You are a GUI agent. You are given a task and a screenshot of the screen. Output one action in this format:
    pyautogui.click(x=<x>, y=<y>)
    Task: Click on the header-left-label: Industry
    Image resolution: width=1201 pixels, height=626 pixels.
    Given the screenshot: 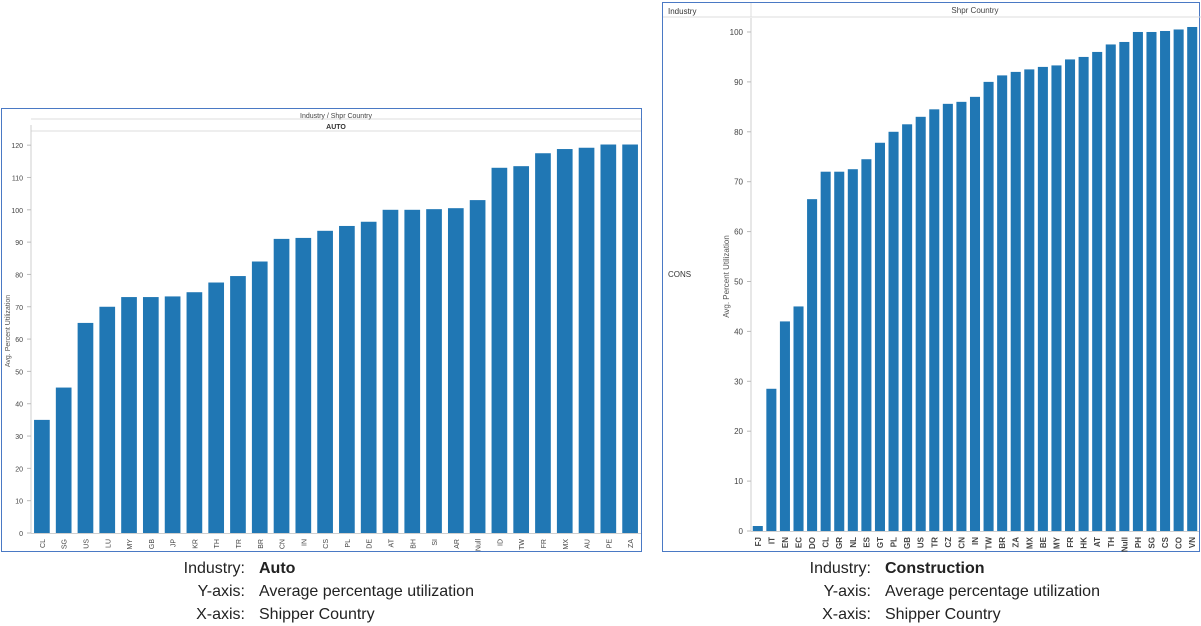 What is the action you would take?
    pyautogui.click(x=682, y=11)
    